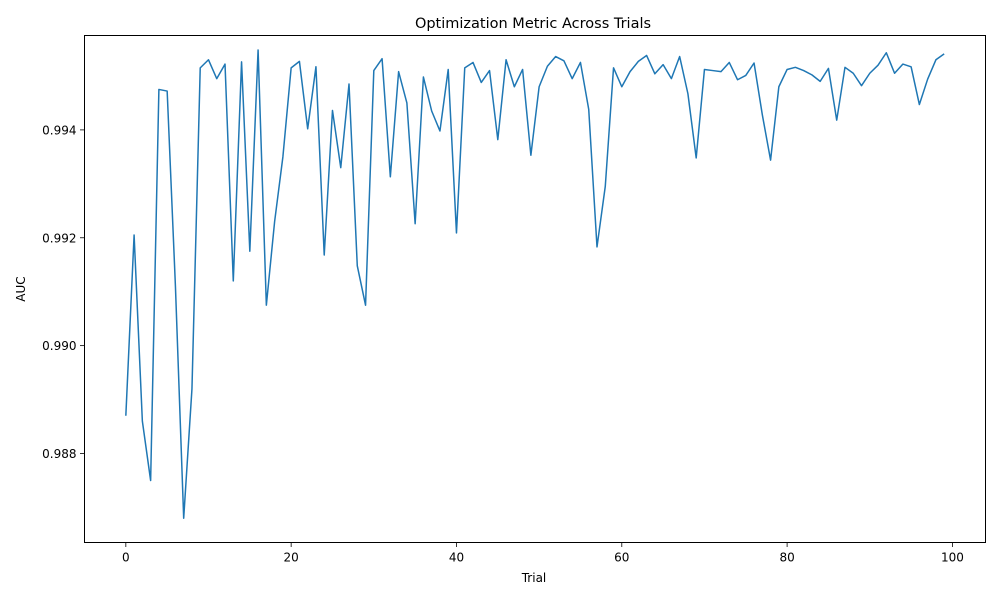 This screenshot has height=600, width=1000. What do you see at coordinates (291, 558) in the screenshot?
I see `x-tick-label: 20` at bounding box center [291, 558].